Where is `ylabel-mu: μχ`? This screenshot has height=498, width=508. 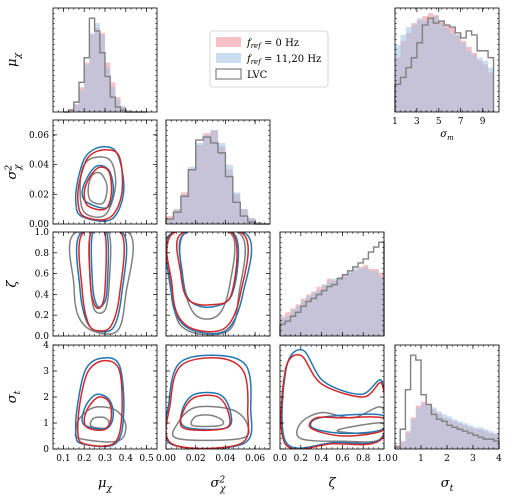 ylabel-mu: μχ is located at coordinates (14, 60).